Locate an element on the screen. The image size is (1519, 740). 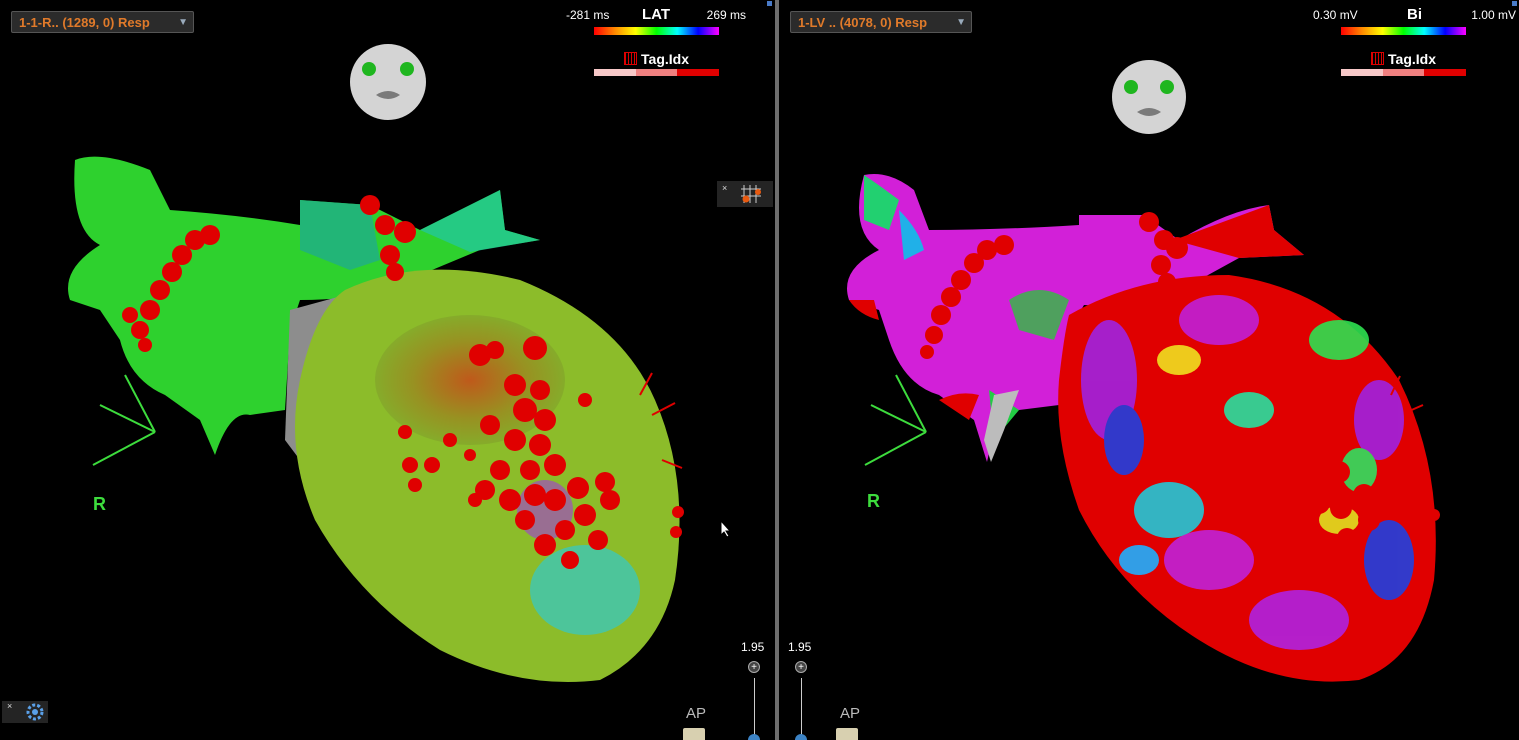
left-zoom-slider-knob is located at coordinates (754, 737).